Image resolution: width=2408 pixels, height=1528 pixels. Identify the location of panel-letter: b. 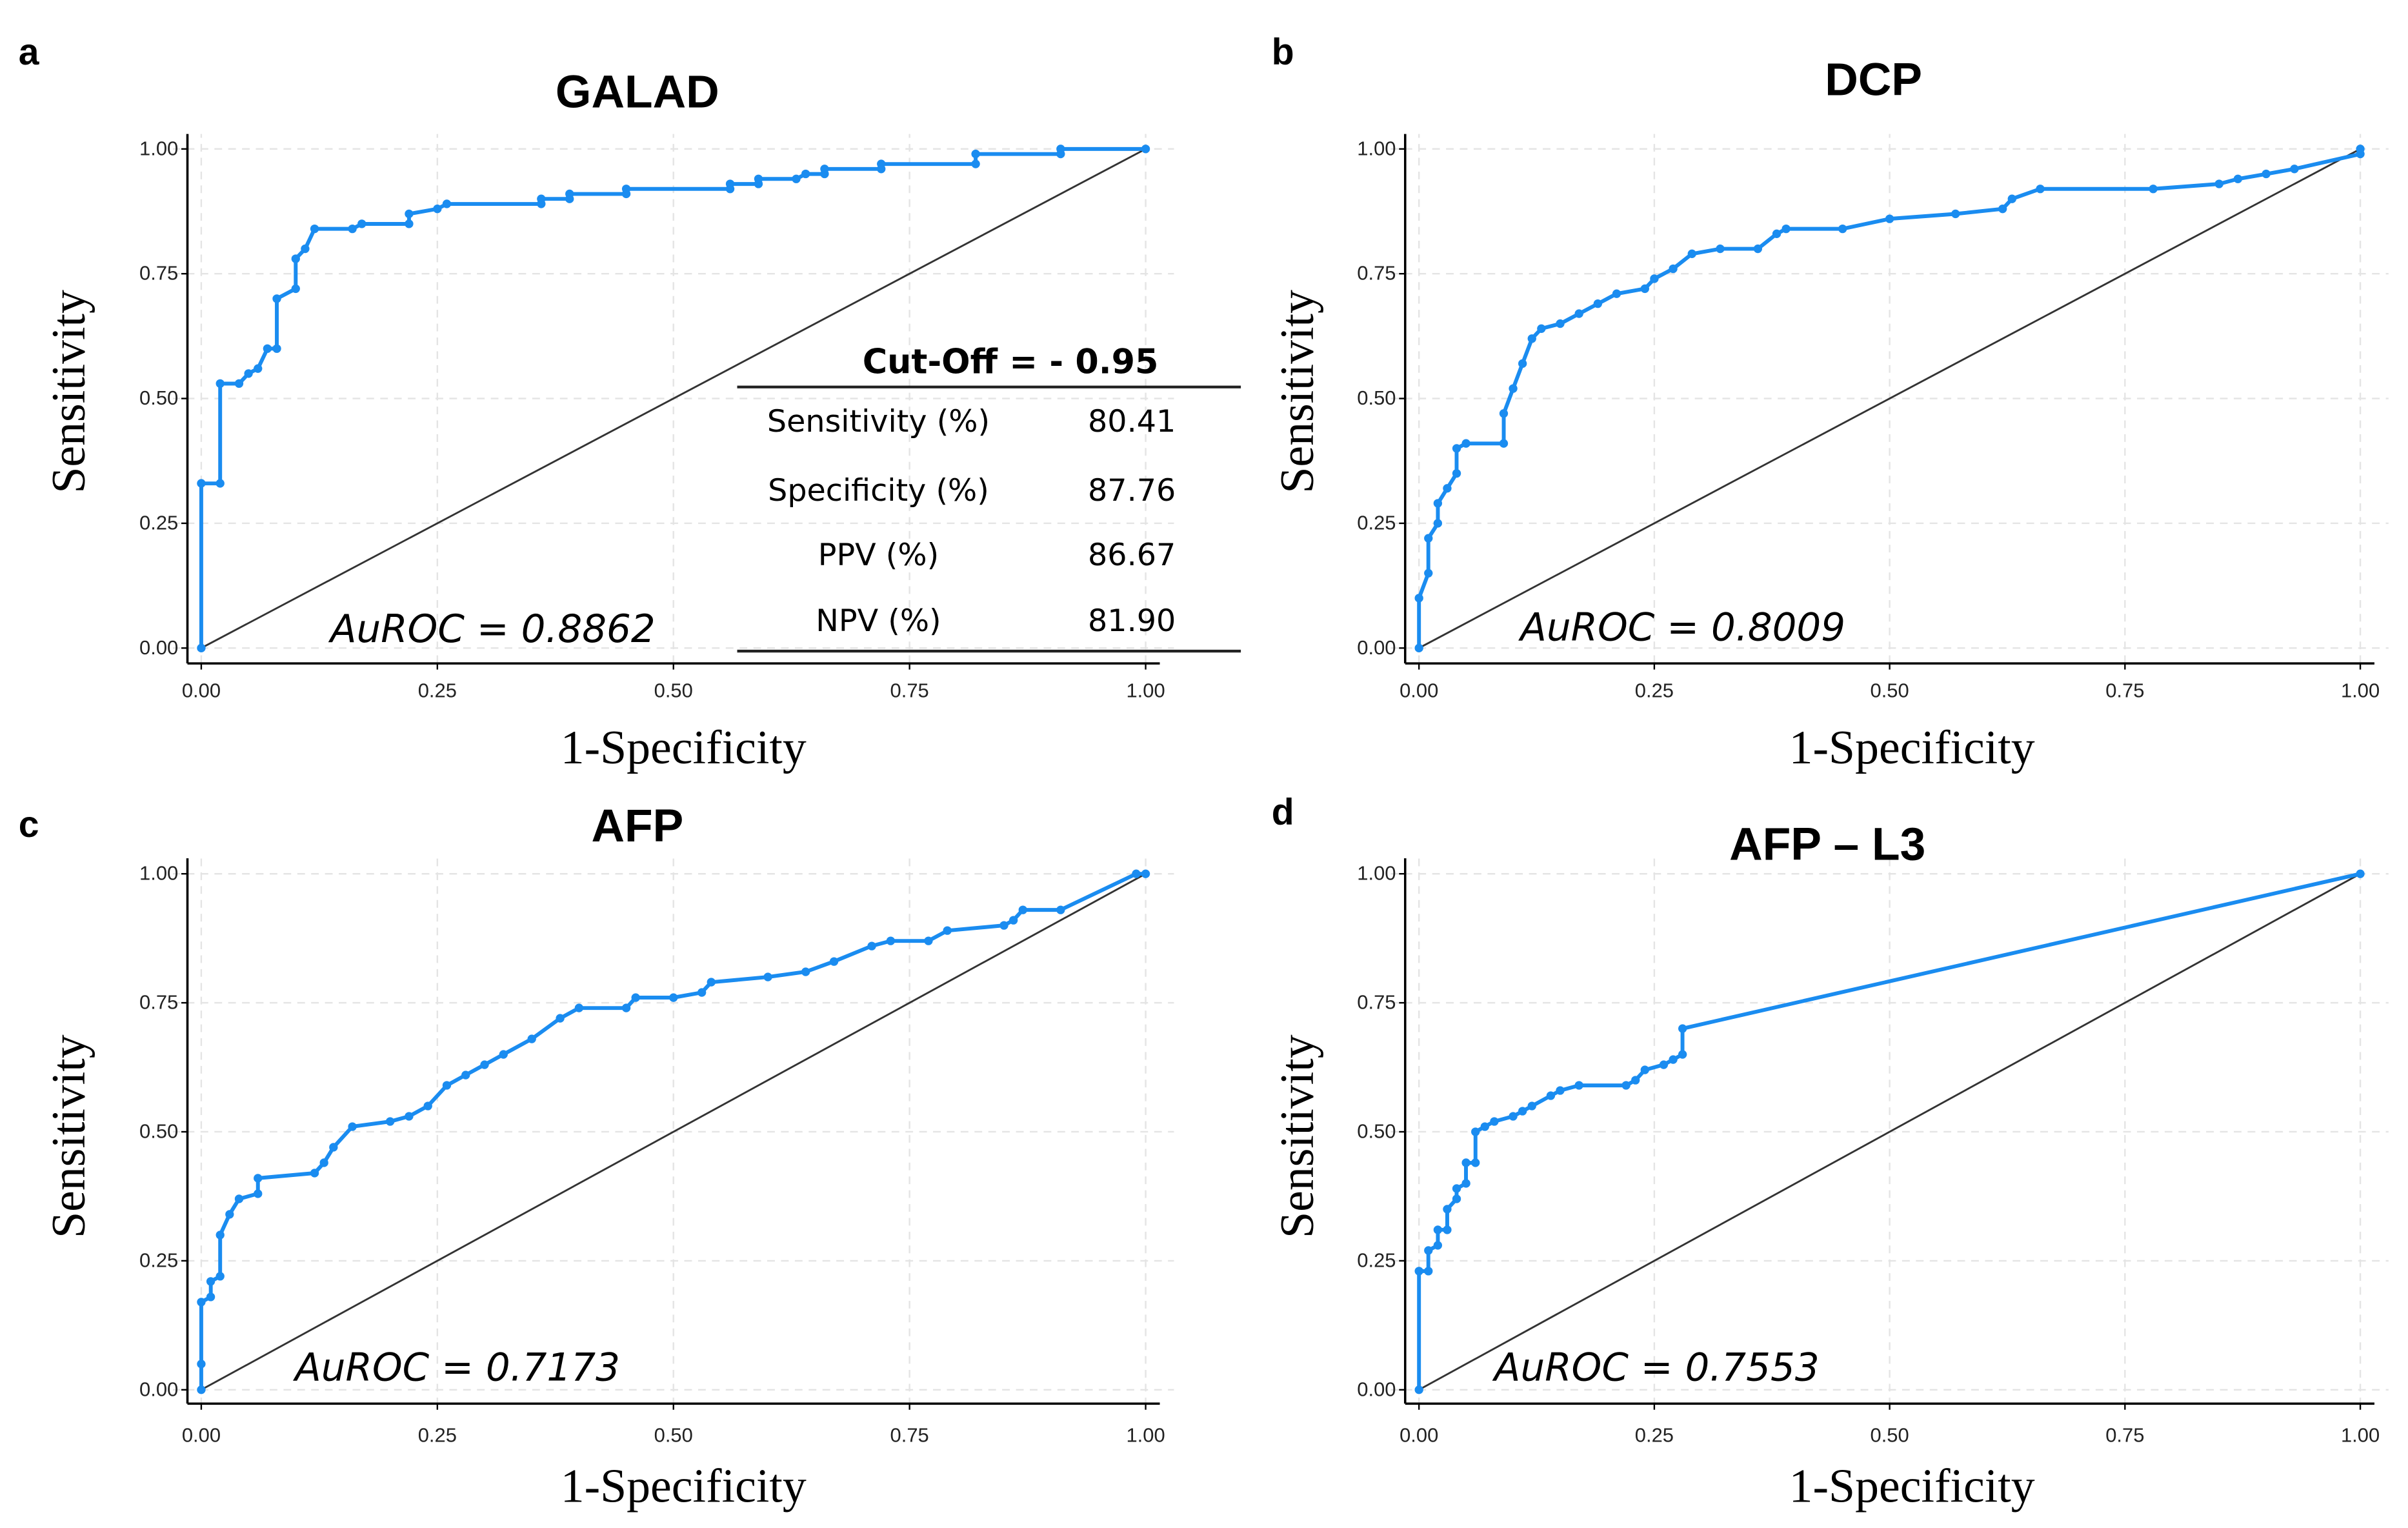
(1283, 53).